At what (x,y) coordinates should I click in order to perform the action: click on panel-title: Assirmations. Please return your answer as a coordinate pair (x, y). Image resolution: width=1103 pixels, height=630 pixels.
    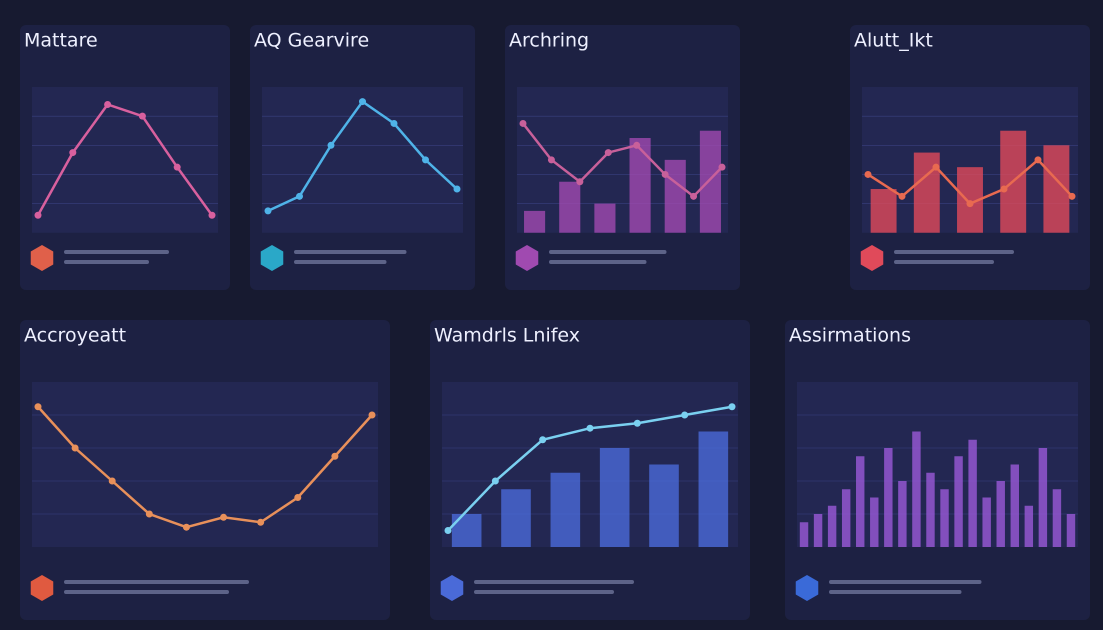
    Looking at the image, I should click on (850, 336).